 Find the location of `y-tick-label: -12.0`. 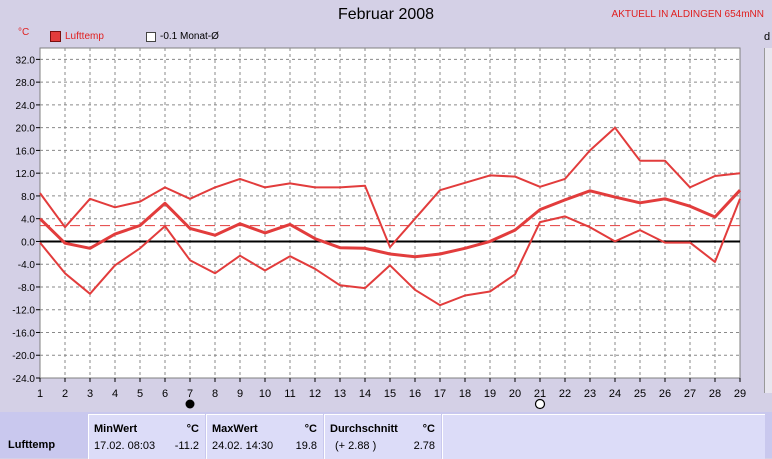

y-tick-label: -12.0 is located at coordinates (23, 311).